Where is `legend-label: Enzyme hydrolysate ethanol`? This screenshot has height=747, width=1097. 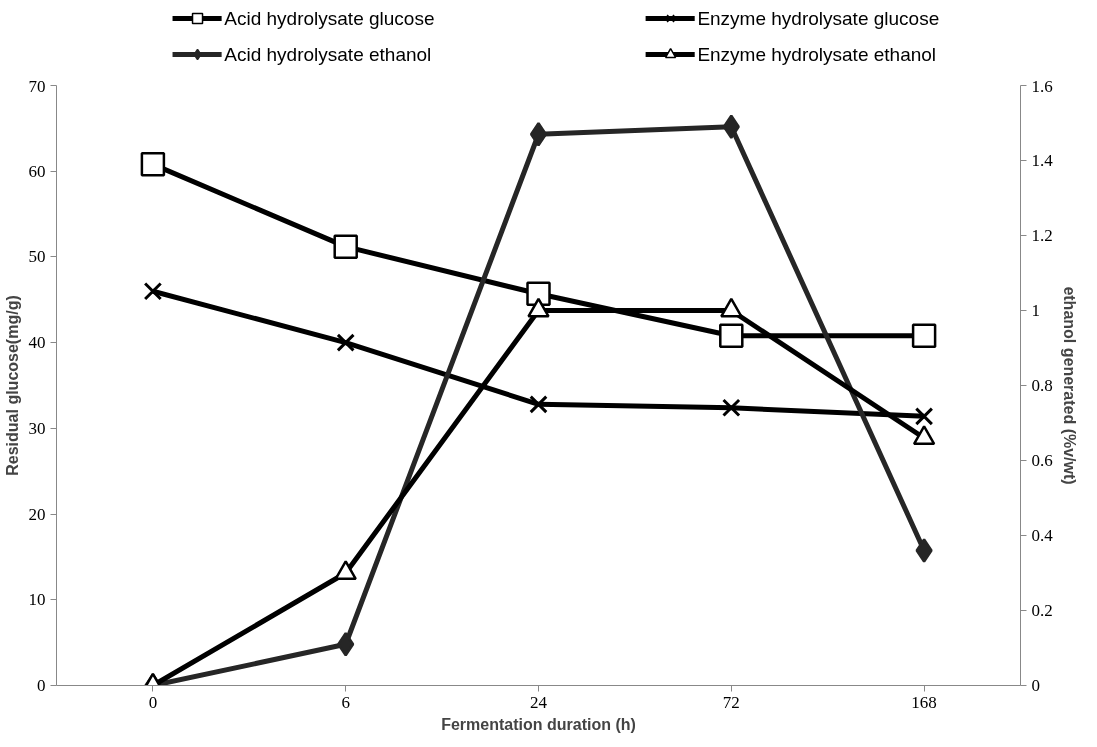 legend-label: Enzyme hydrolysate ethanol is located at coordinates (817, 54).